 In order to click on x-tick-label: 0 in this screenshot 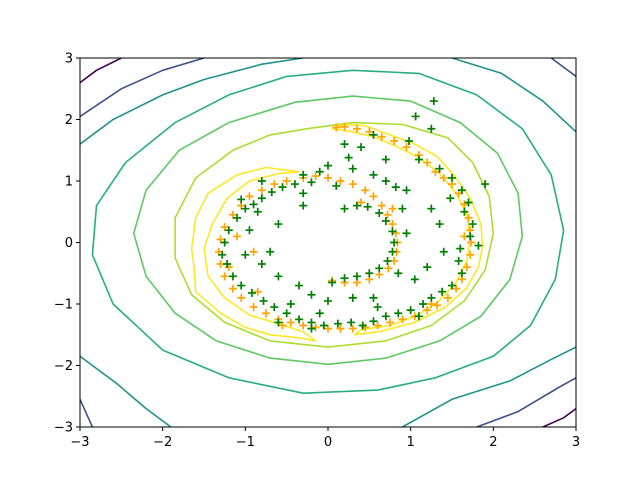, I will do `click(328, 442)`.